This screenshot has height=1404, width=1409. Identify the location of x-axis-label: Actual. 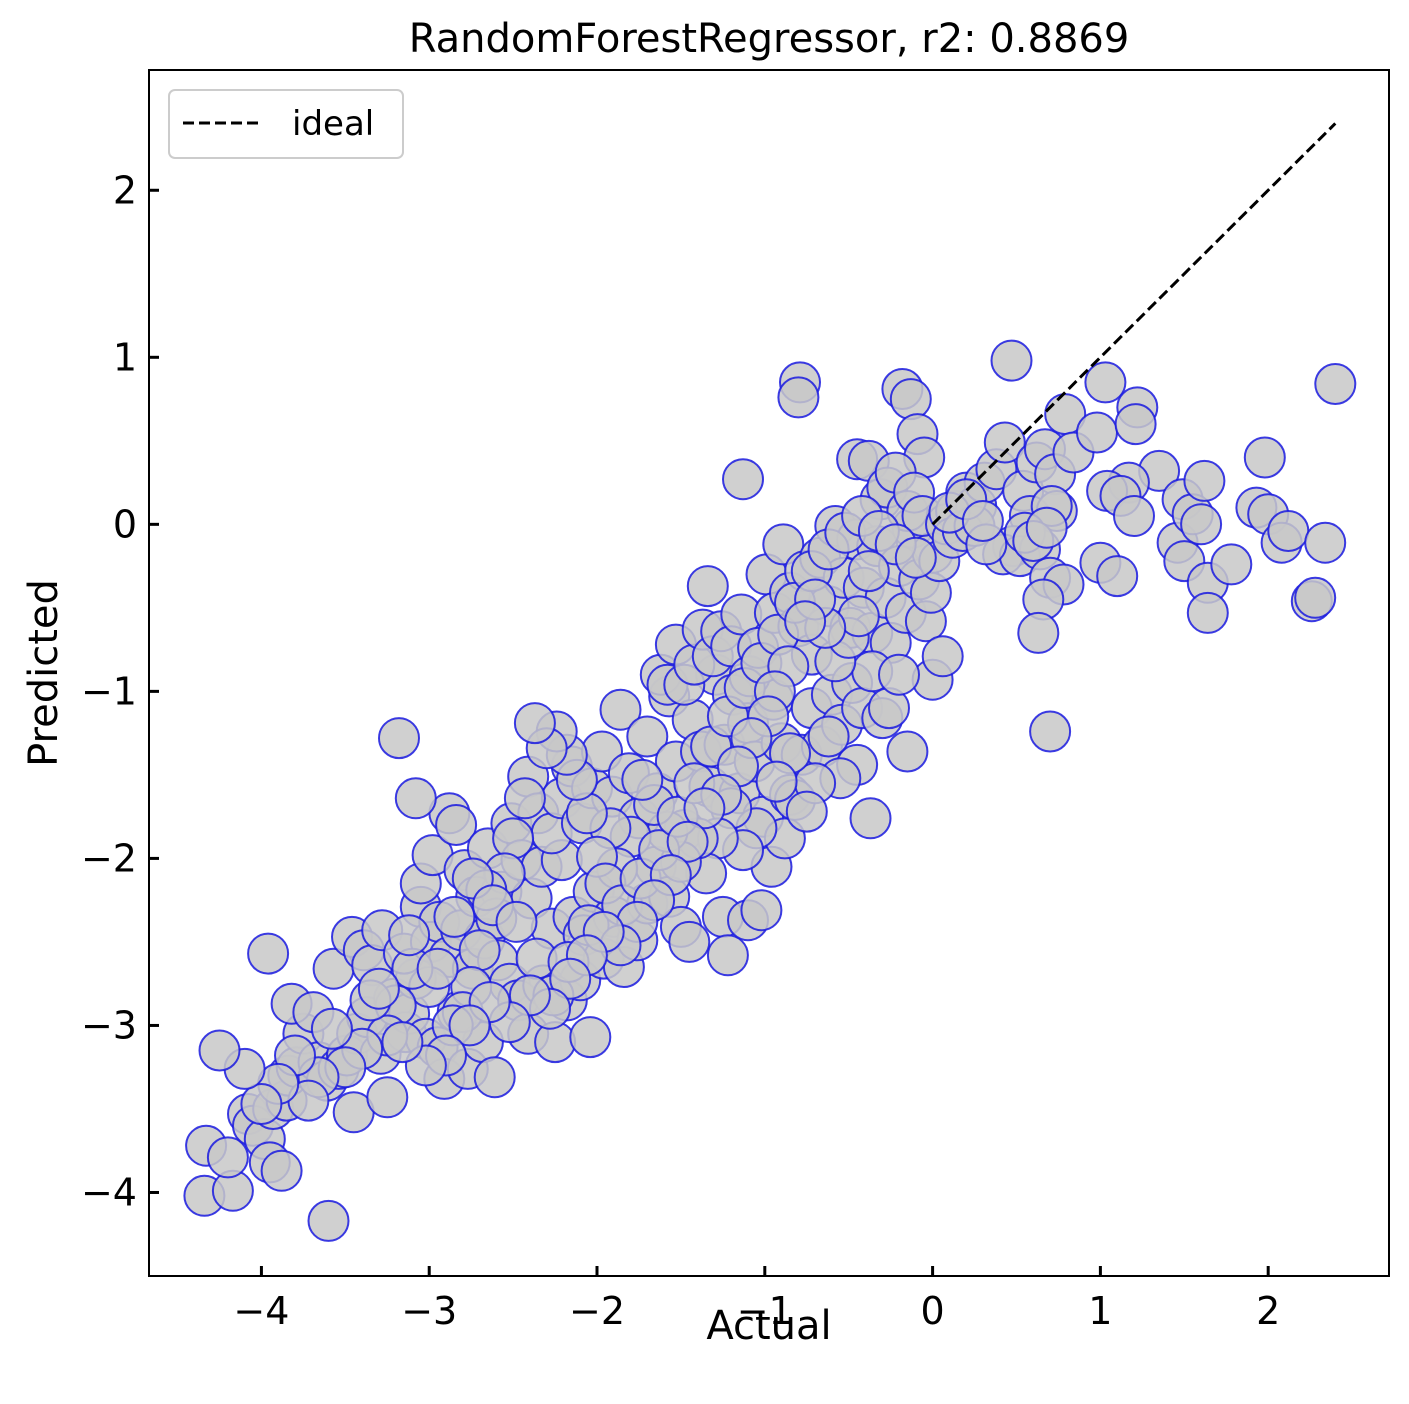
(768, 1326).